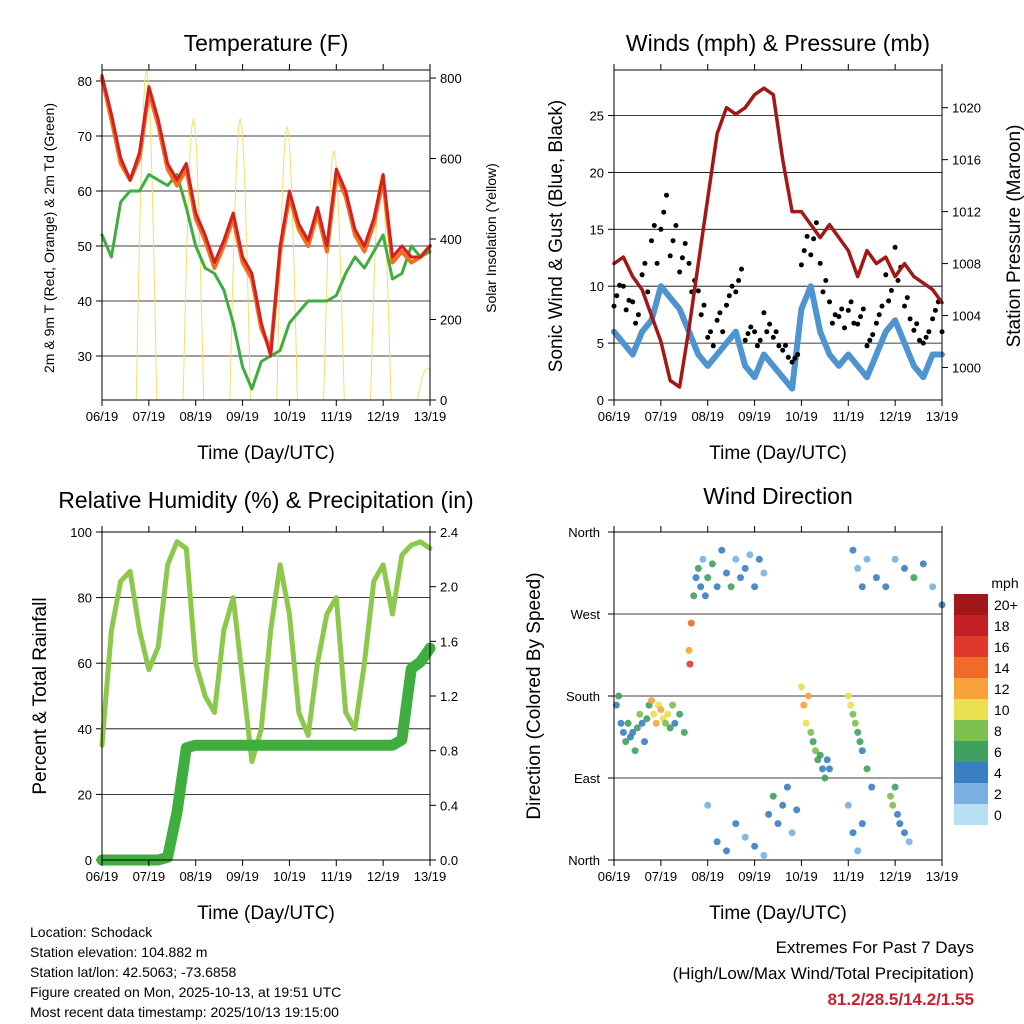 This screenshot has width=1024, height=1024. What do you see at coordinates (971, 730) in the screenshot?
I see `colorbar-swatch` at bounding box center [971, 730].